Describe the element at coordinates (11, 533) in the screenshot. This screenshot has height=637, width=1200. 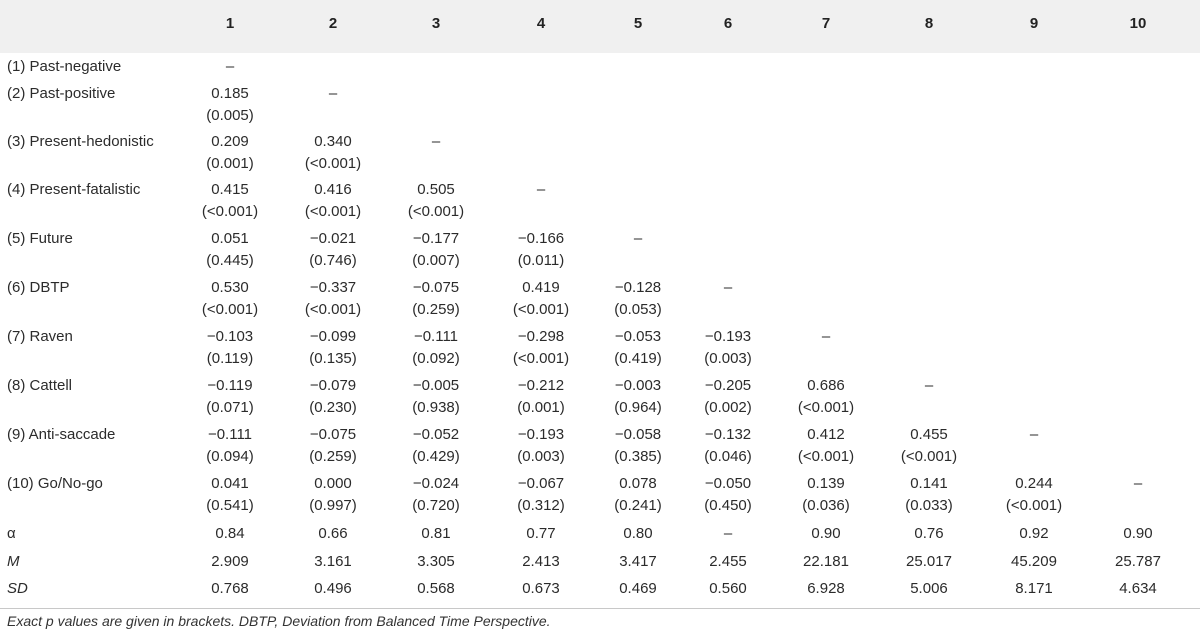
I see `stat-label: α` at that location.